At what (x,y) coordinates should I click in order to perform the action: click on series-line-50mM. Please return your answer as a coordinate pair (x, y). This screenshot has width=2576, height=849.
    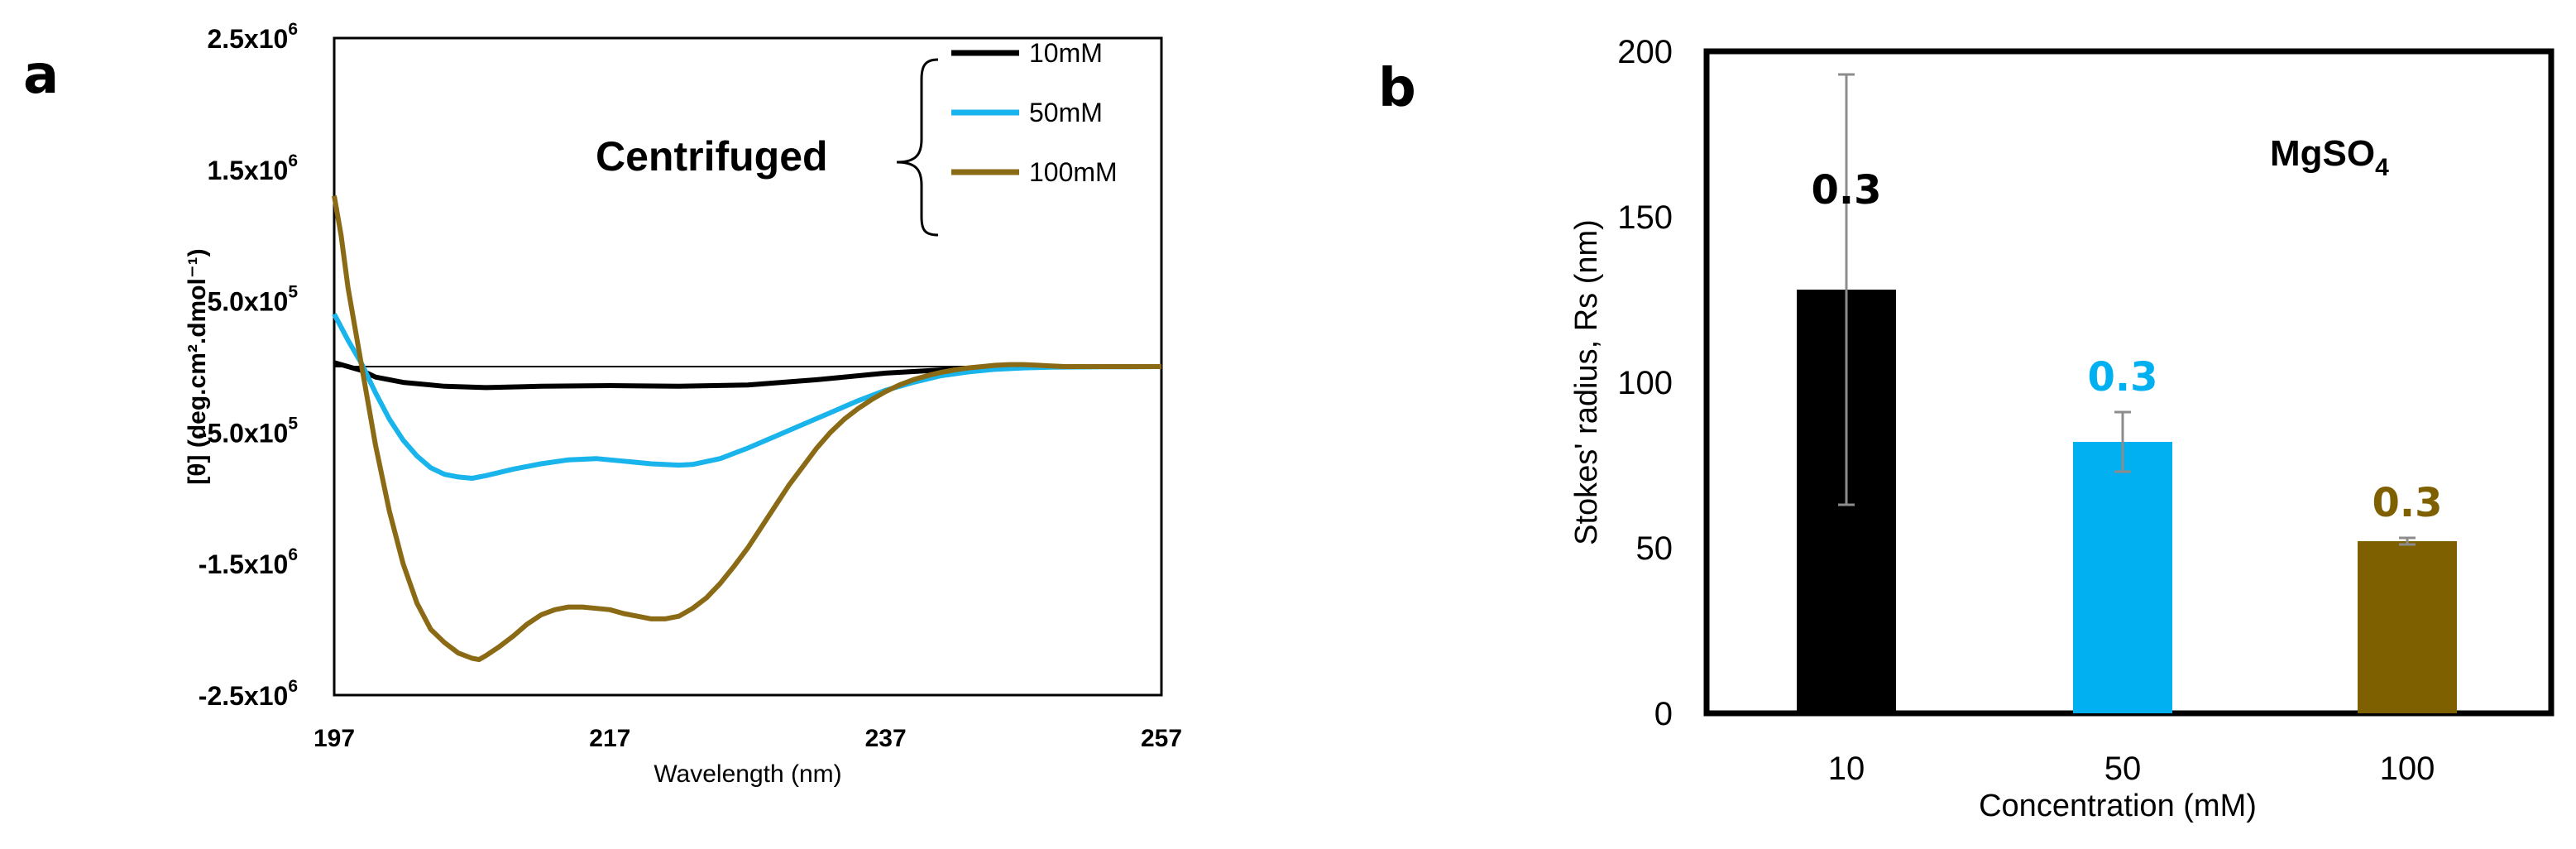
    Looking at the image, I should click on (747, 397).